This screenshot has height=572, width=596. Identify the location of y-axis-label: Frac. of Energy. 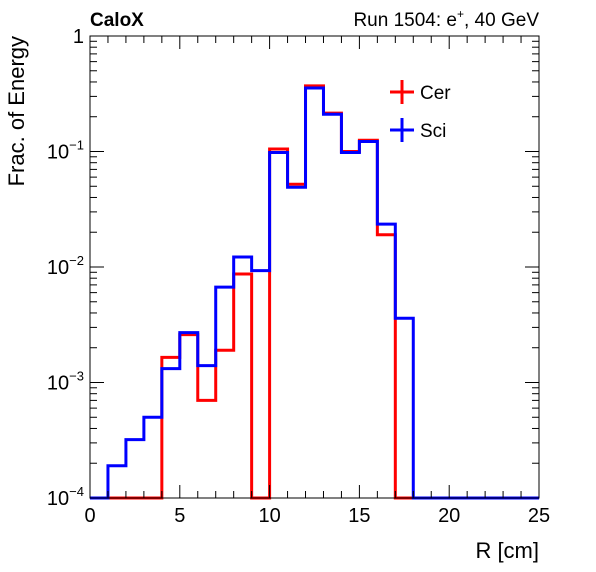
(16, 111).